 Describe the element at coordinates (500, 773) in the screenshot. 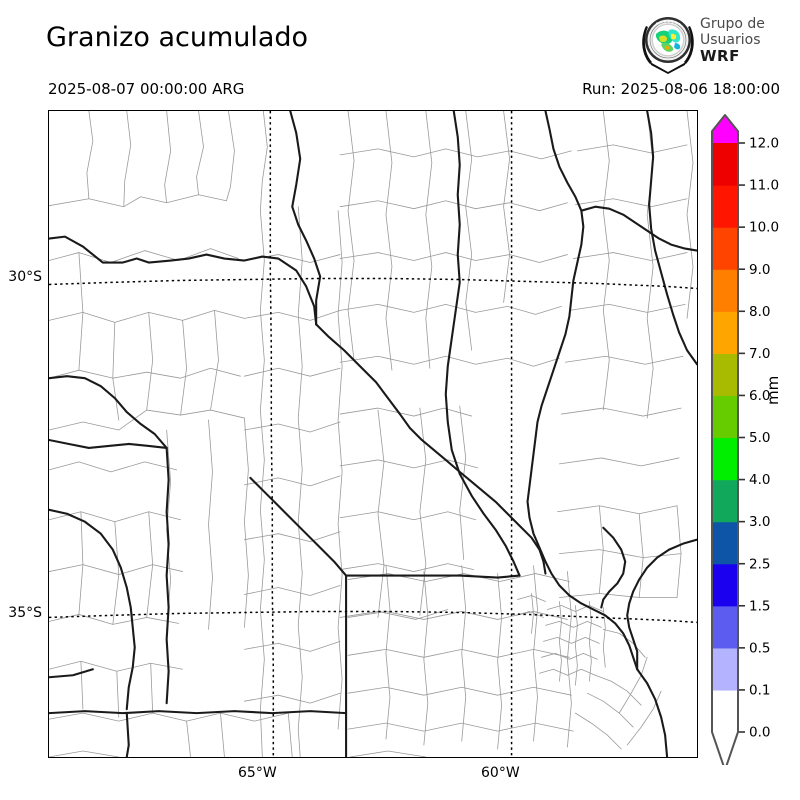

I see `lon-label-60w: 60°W` at that location.